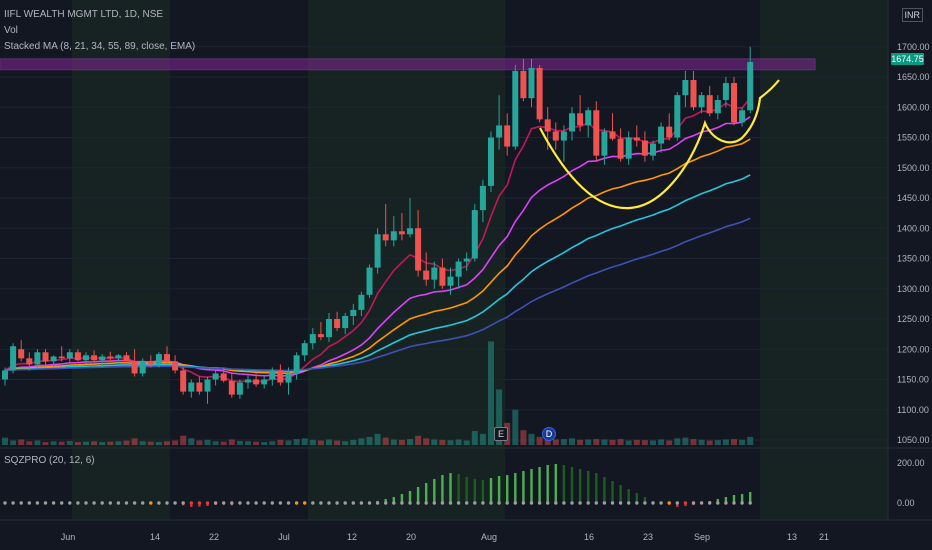 The height and width of the screenshot is (550, 932). What do you see at coordinates (912, 15) in the screenshot?
I see `currency-badge: INR` at bounding box center [912, 15].